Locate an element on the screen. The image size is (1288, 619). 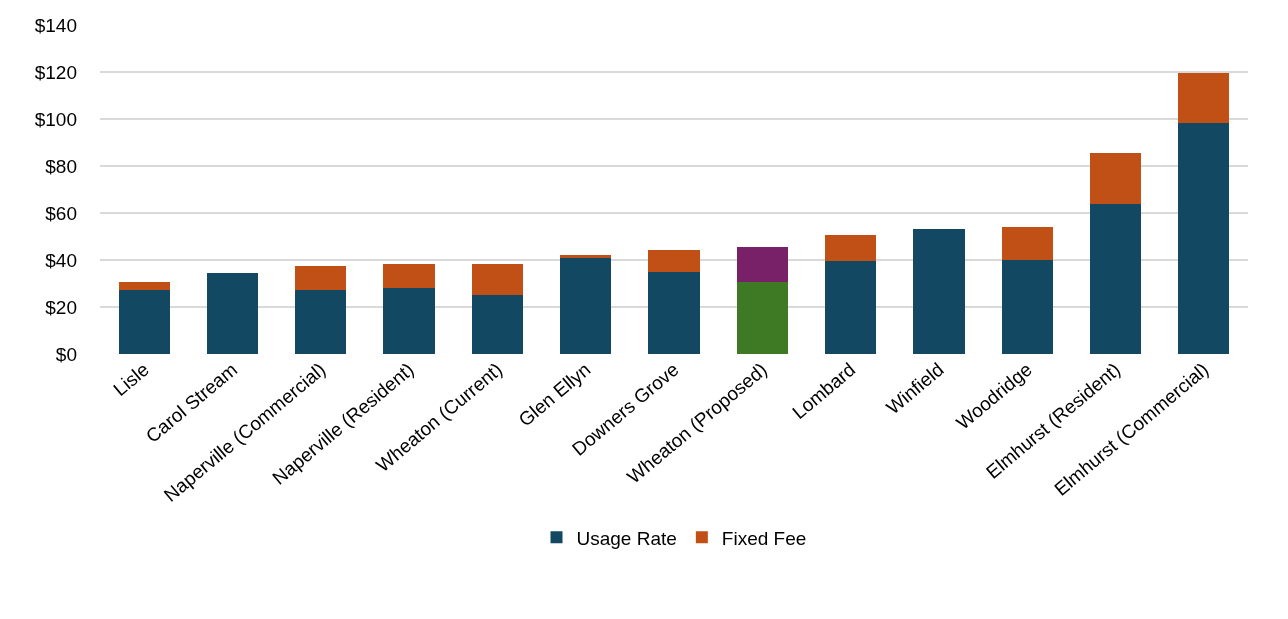
y-tick-label: $60 is located at coordinates (61, 213).